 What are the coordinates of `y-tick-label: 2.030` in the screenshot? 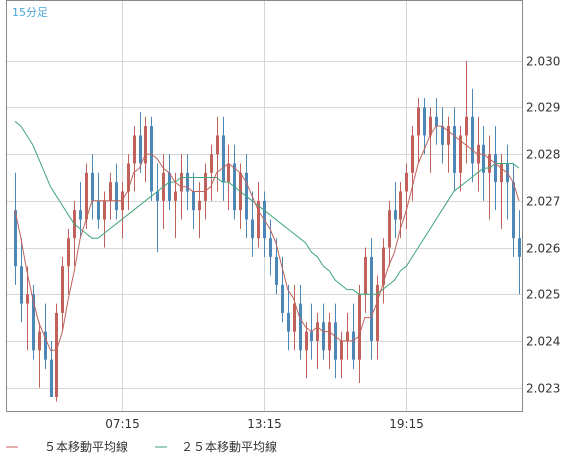 It's located at (543, 62).